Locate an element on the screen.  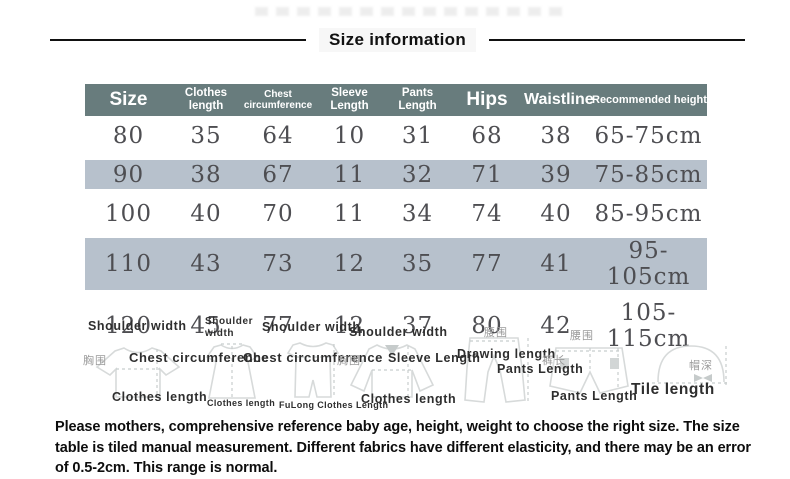
table-row: 100 40 70 11 34 74 40 85-95cm is located at coordinates (396, 213).